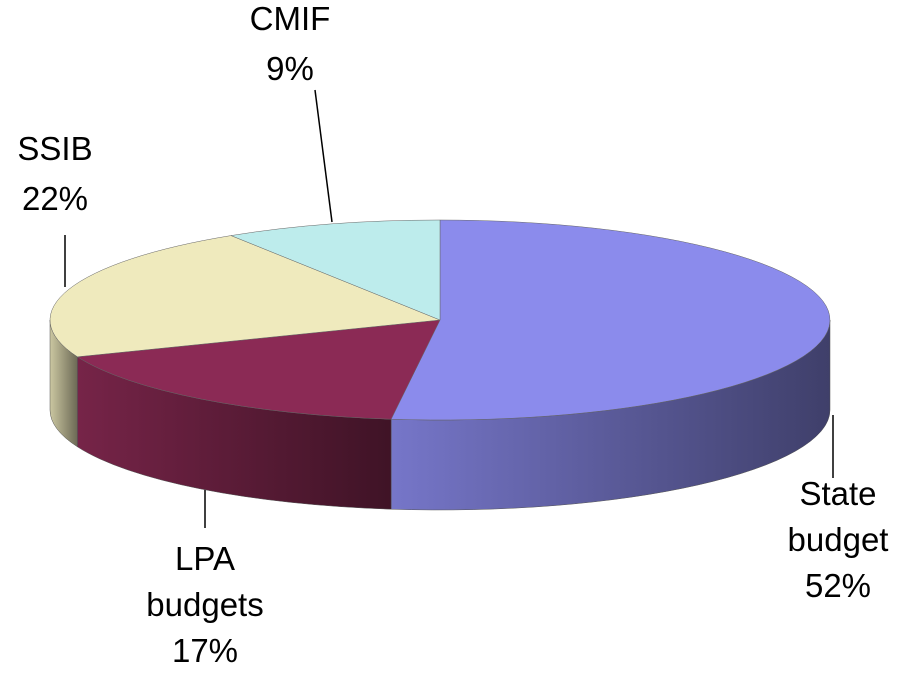  I want to click on label-line: budgets, so click(204, 604).